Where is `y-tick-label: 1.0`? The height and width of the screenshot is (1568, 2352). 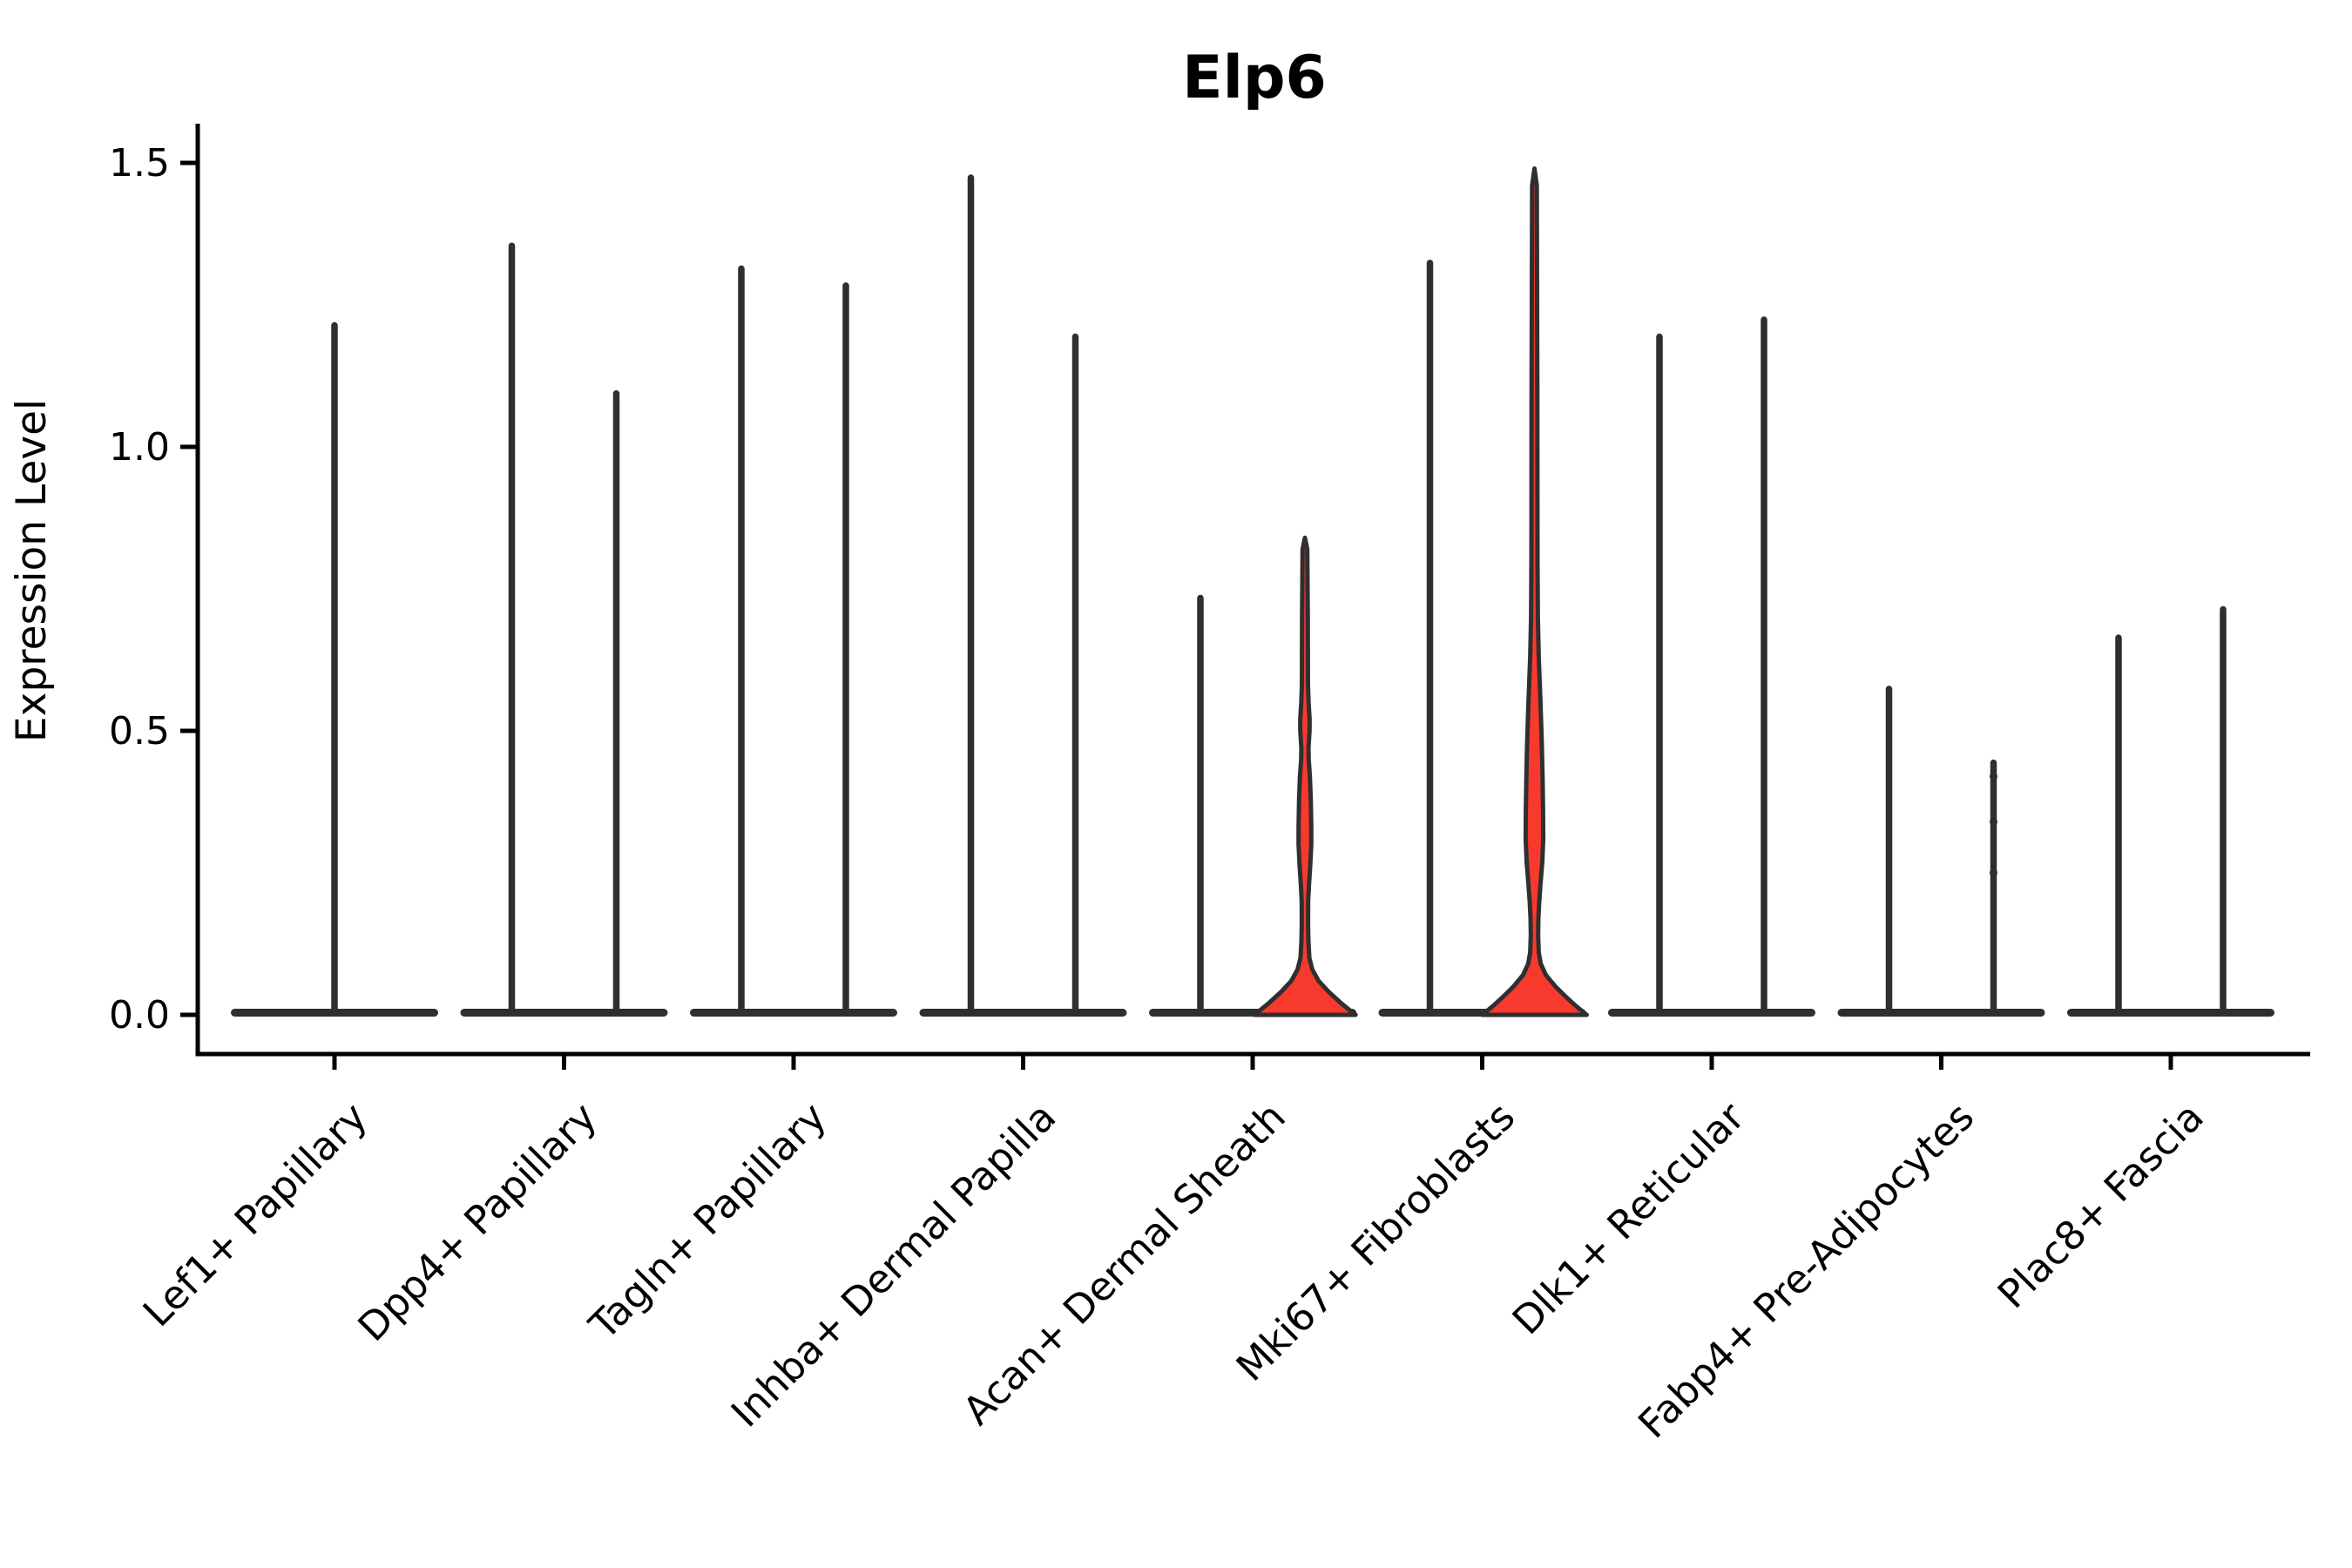 y-tick-label: 1.0 is located at coordinates (139, 447).